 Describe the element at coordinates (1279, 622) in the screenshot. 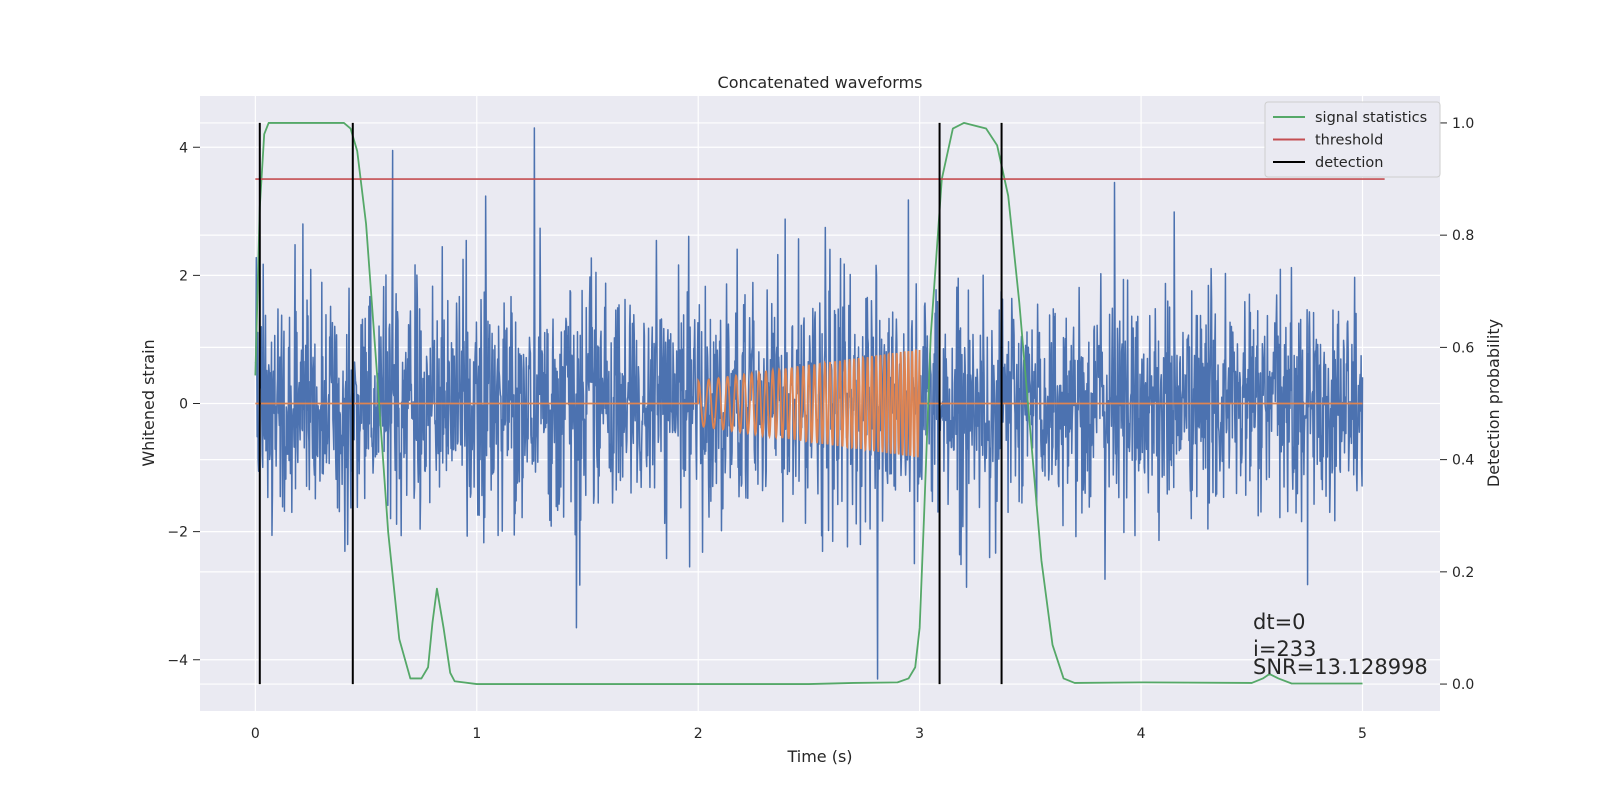

I see `annotation-dt: dt=0` at that location.